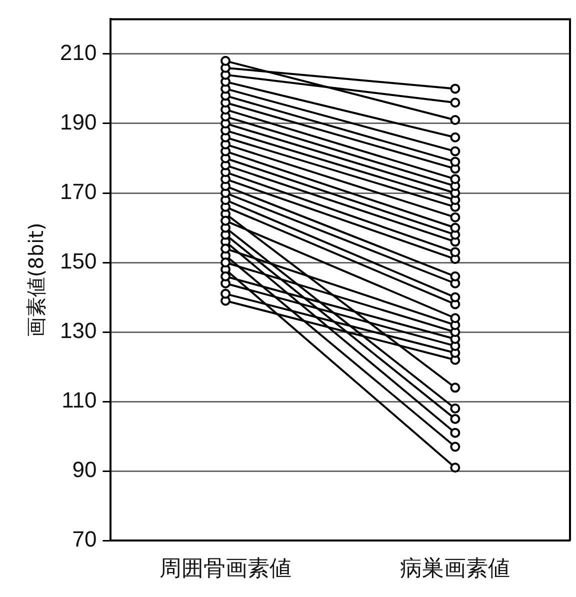  Describe the element at coordinates (455, 569) in the screenshot. I see `x-tick-label: 病巣画素値` at that location.